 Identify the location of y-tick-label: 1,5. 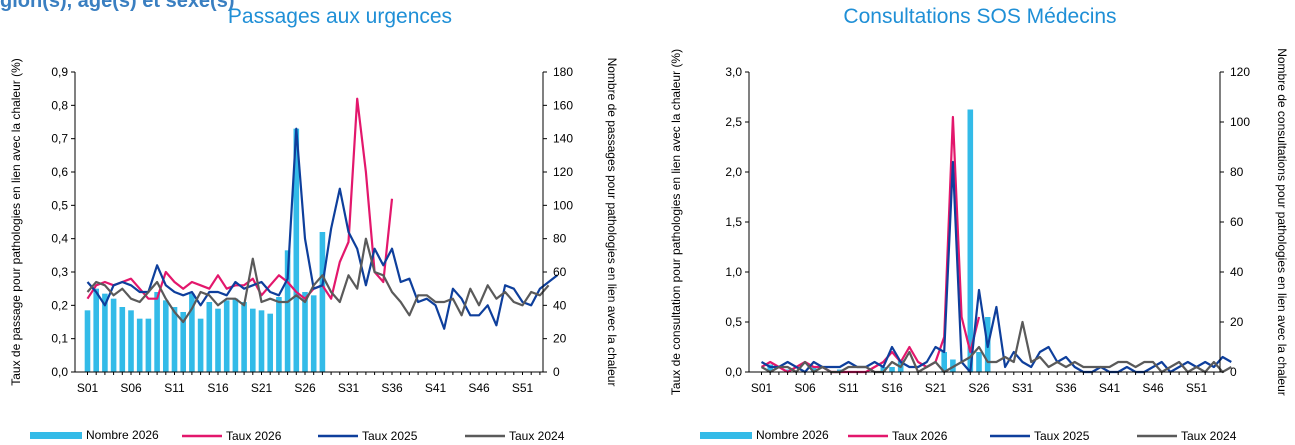
(733, 222).